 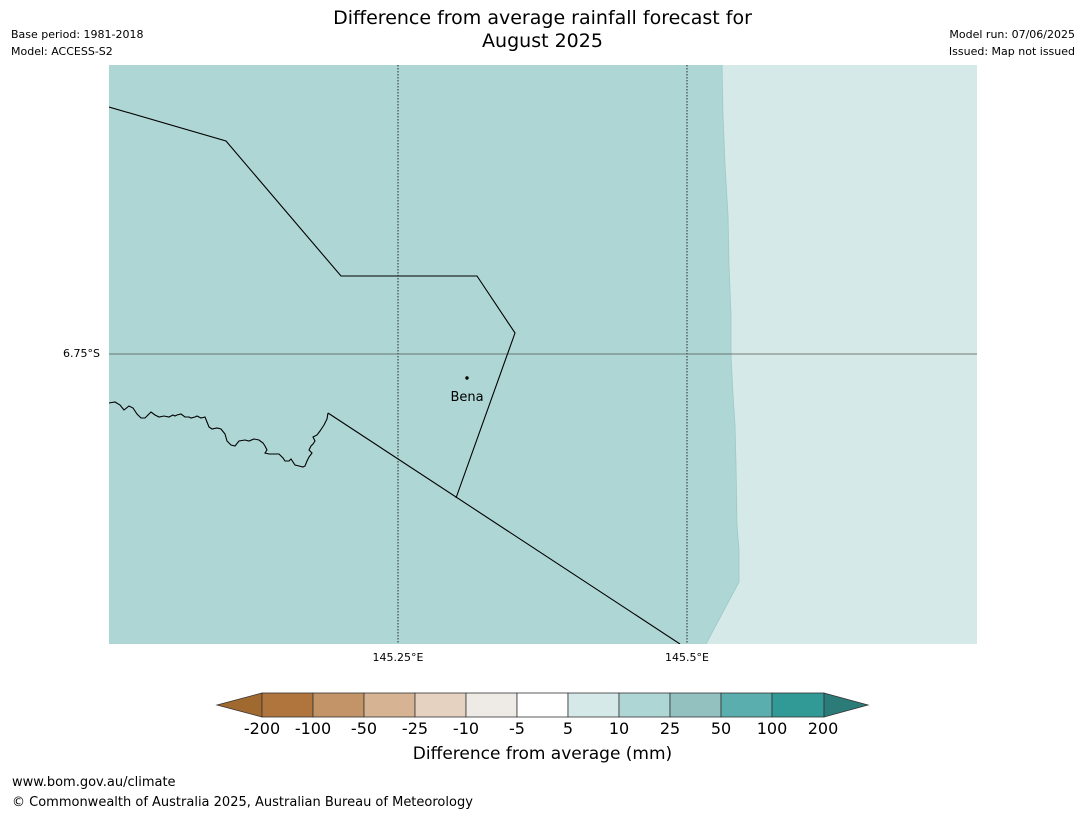 What do you see at coordinates (62, 51) in the screenshot?
I see `model-text: Model: ACCESS-S2` at bounding box center [62, 51].